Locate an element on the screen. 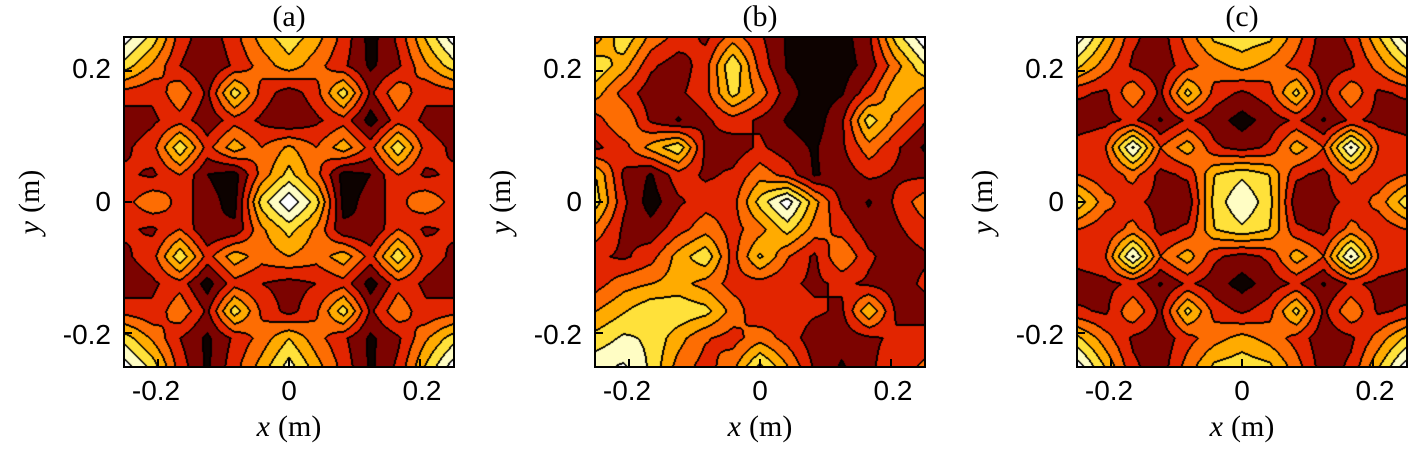 The width and height of the screenshot is (1417, 454). panel-title: (c) is located at coordinates (1242, 16).